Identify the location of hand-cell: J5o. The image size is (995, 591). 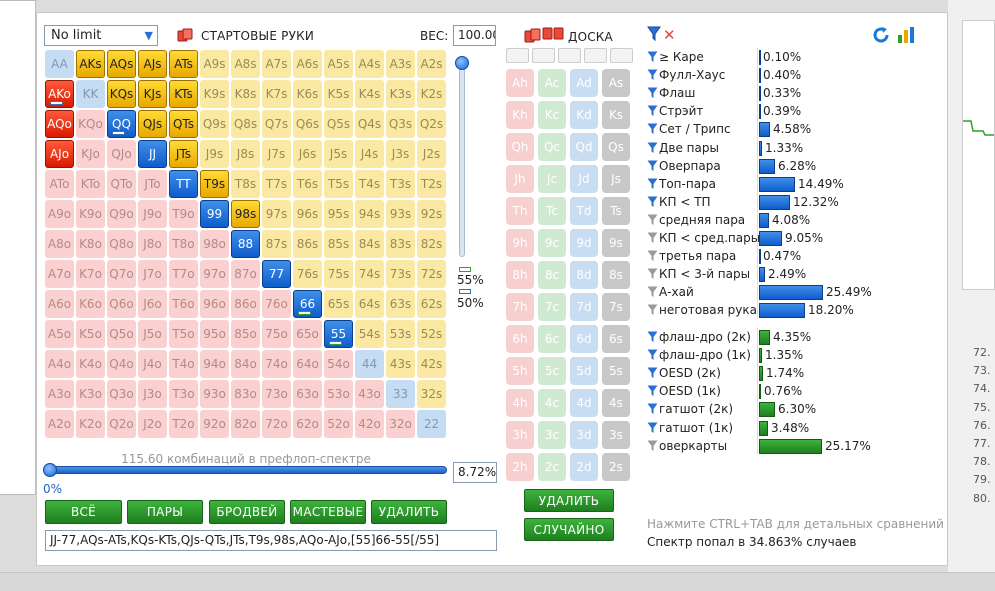
(152, 334).